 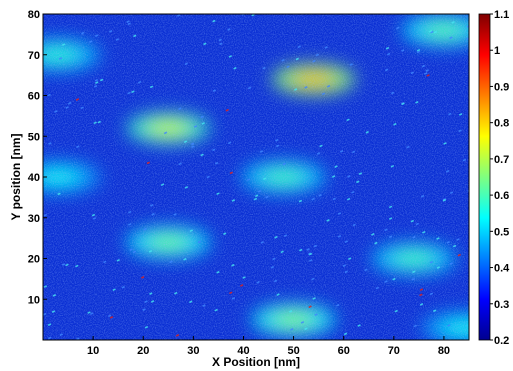 I want to click on colorbar-tick-label: 0.5, so click(x=501, y=232).